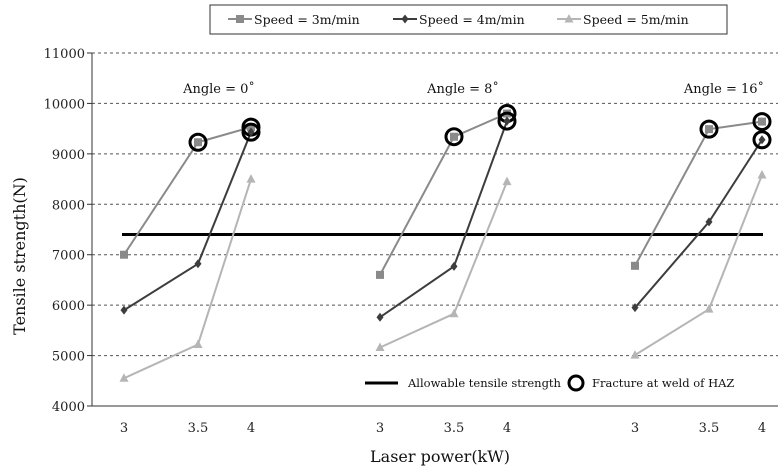 The height and width of the screenshot is (470, 783). I want to click on group-angle-label: Angle = 8˚, so click(462, 89).